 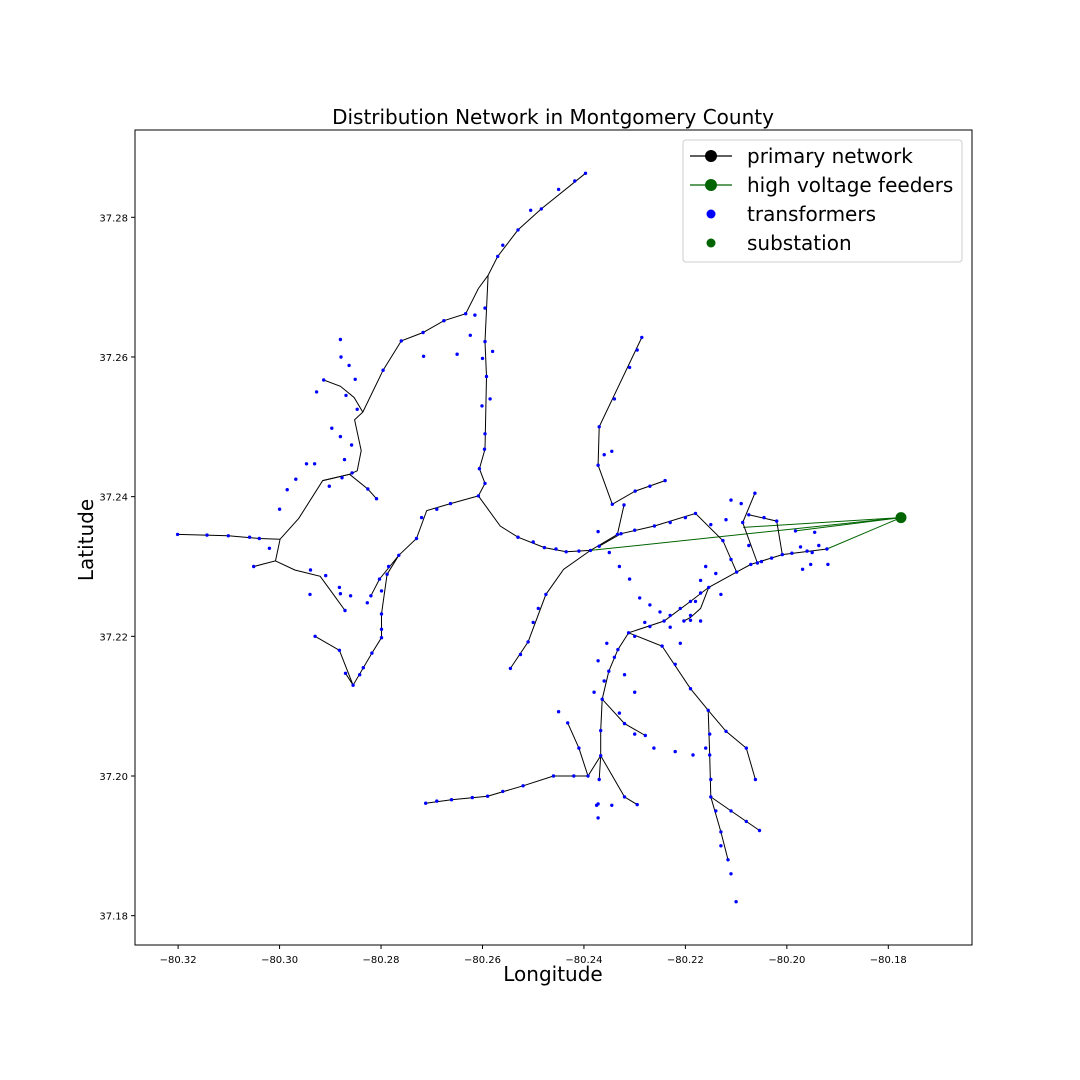 What do you see at coordinates (552, 974) in the screenshot?
I see `x-axis-label: Longitude` at bounding box center [552, 974].